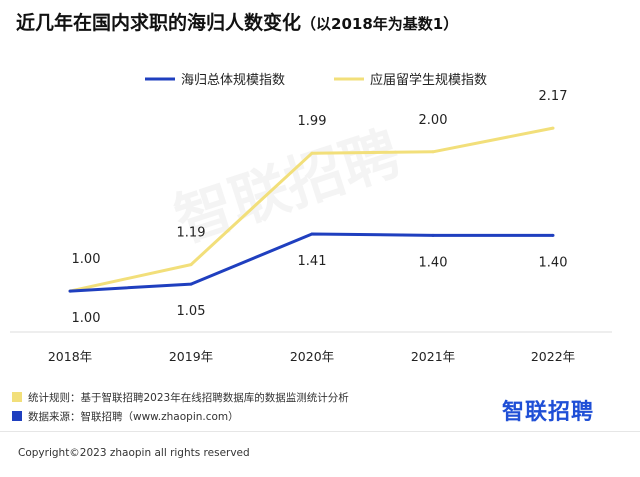 This screenshot has width=640, height=477. What do you see at coordinates (320, 431) in the screenshot?
I see `footer-divider` at bounding box center [320, 431].